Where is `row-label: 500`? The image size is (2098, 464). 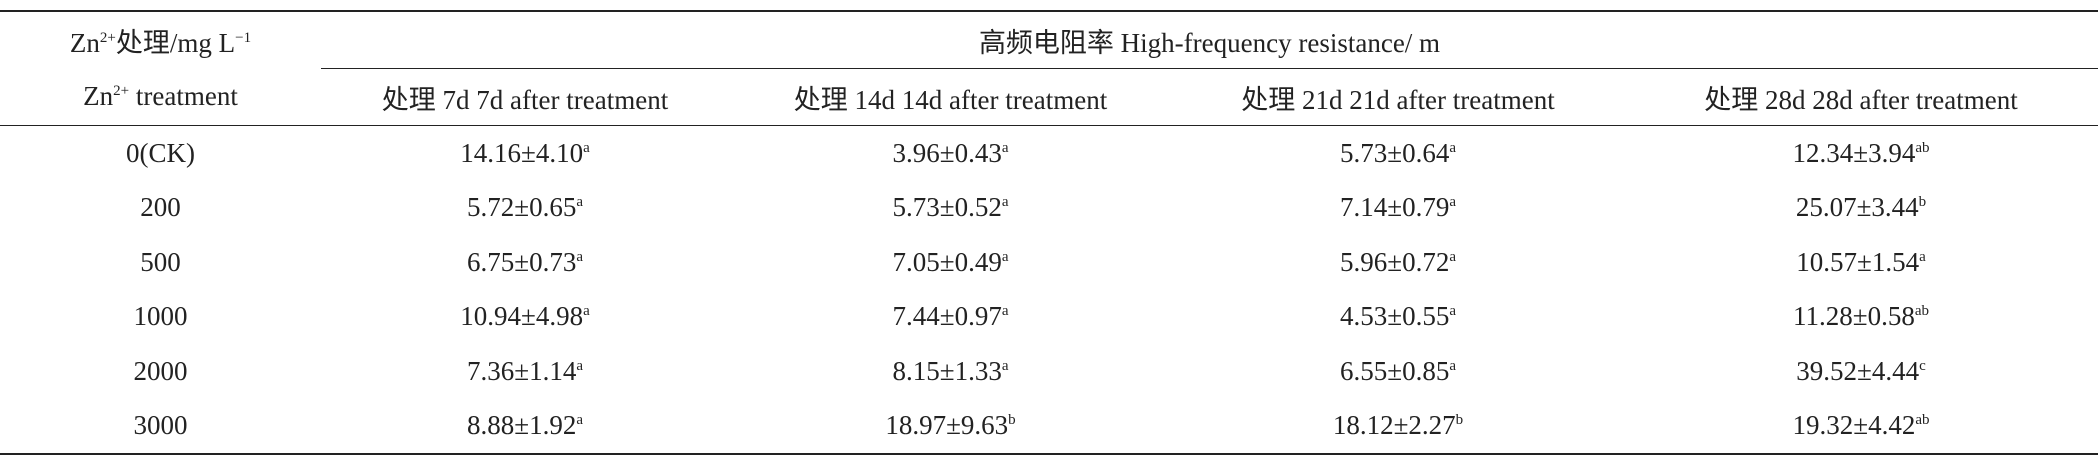
row-label: 500 is located at coordinates (160, 261).